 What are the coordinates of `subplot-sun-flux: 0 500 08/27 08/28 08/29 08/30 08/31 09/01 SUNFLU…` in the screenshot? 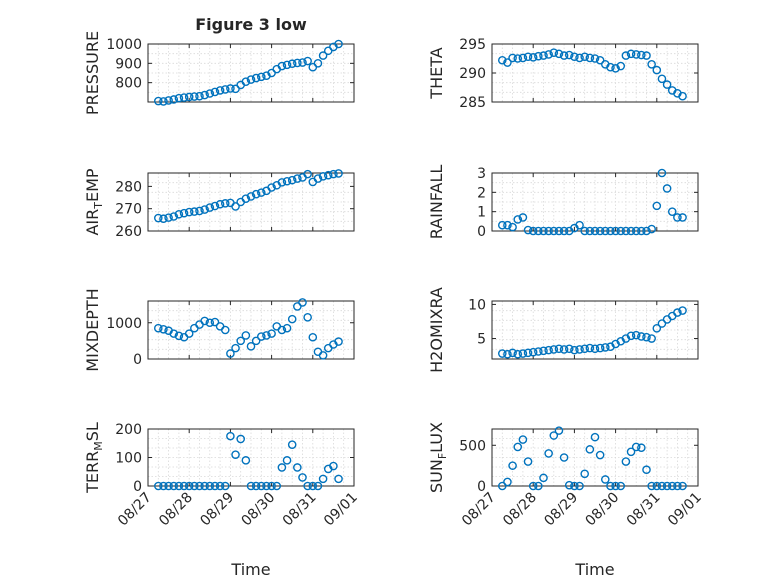 It's located at (566, 475).